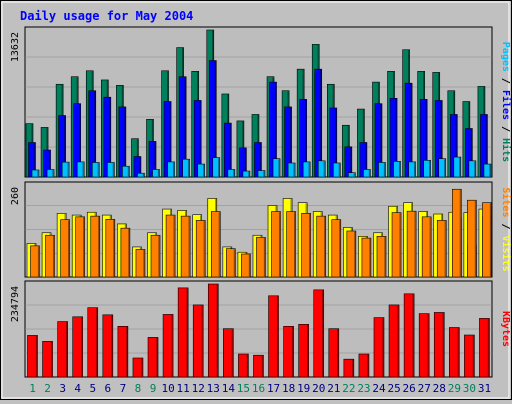 The width and height of the screenshot is (512, 404). I want to click on x-tick-label: 27, so click(424, 388).